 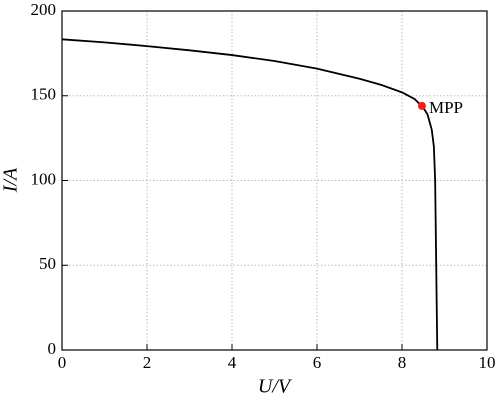 What do you see at coordinates (11, 180) in the screenshot?
I see `y-axis-title: I/A` at bounding box center [11, 180].